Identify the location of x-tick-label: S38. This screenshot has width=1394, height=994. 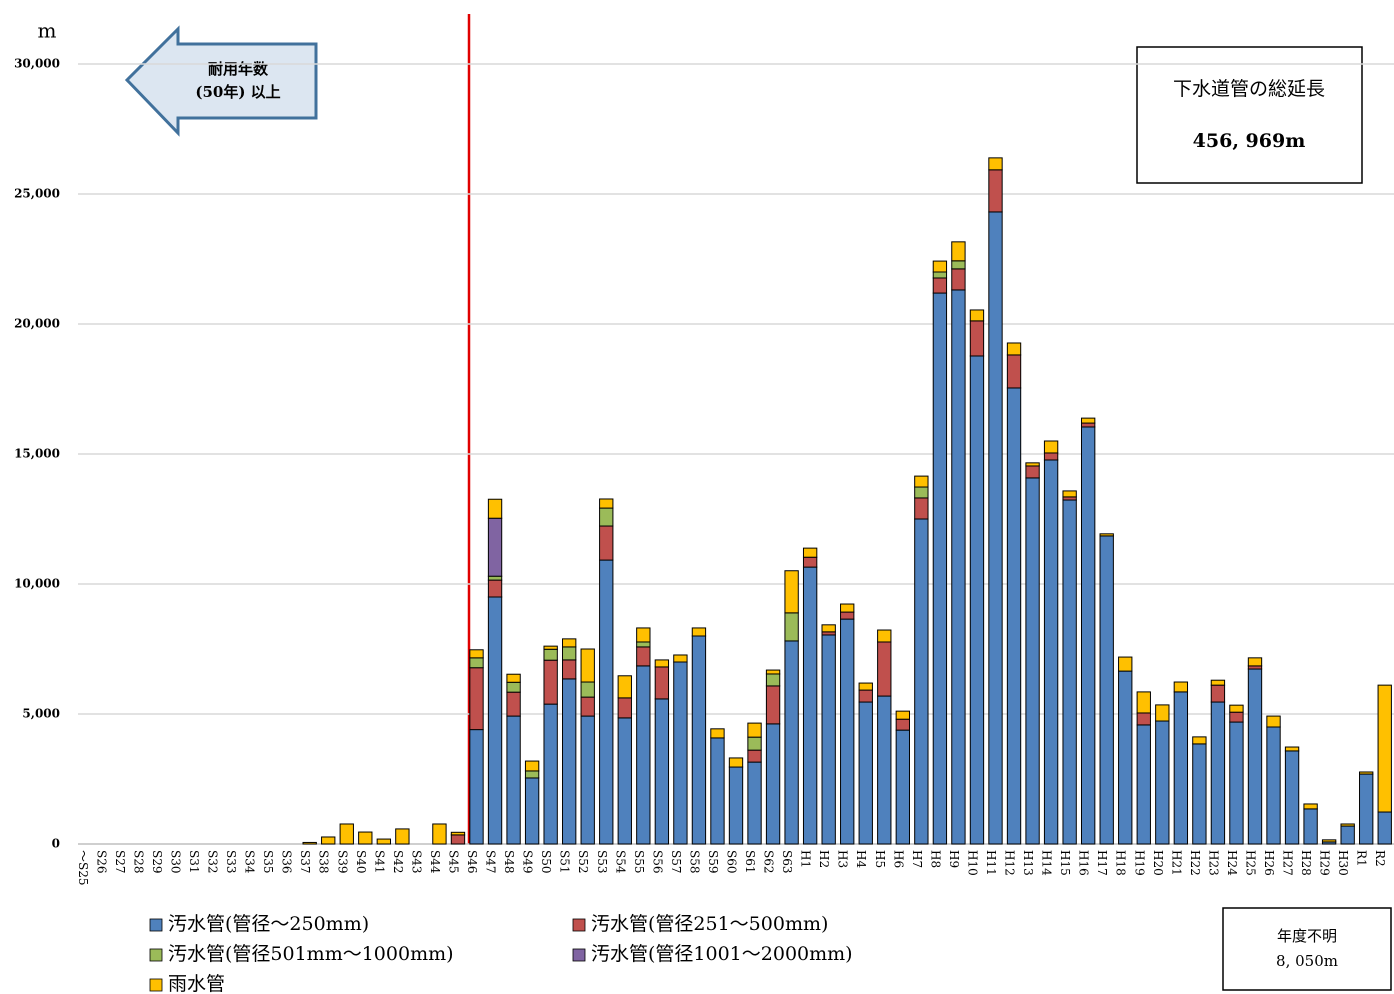
(324, 862).